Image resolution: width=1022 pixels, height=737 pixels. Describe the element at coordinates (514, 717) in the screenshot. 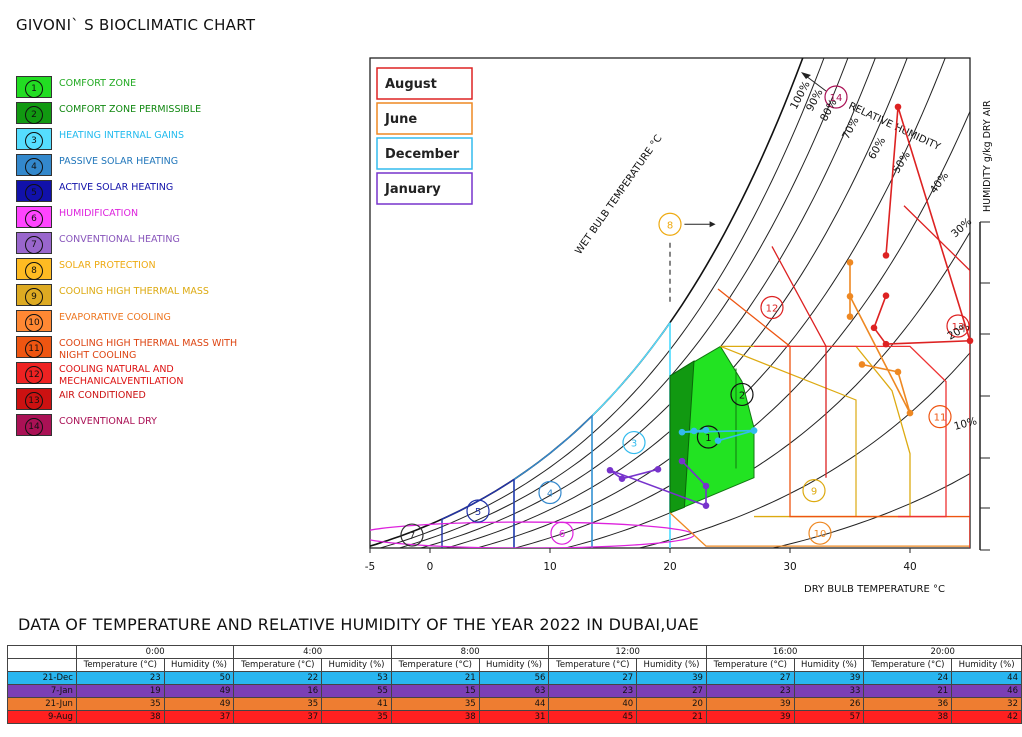

I see `table-cell: 31` at that location.